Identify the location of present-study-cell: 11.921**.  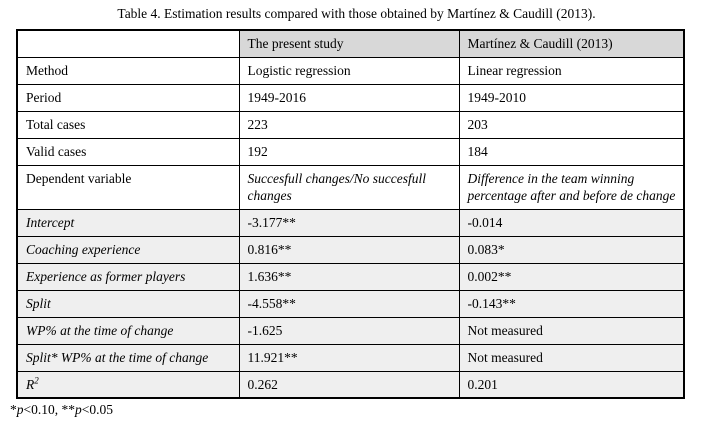
(349, 357).